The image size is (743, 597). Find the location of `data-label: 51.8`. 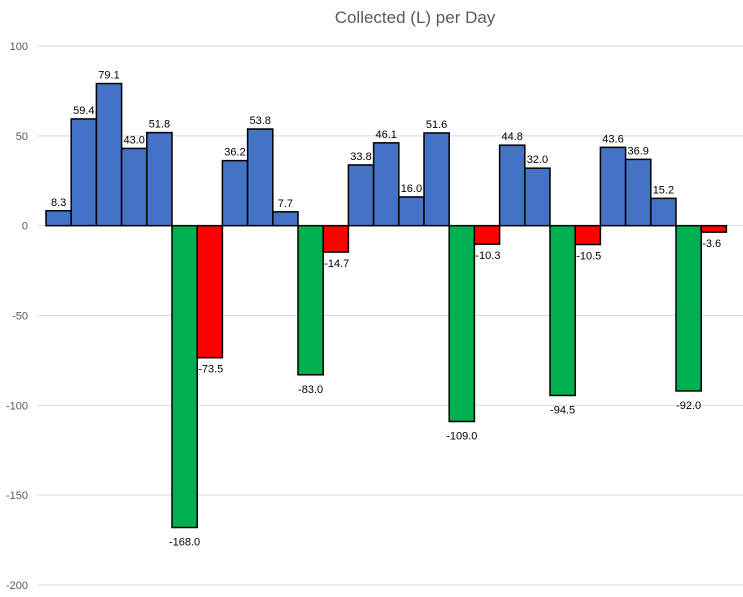

data-label: 51.8 is located at coordinates (159, 125).